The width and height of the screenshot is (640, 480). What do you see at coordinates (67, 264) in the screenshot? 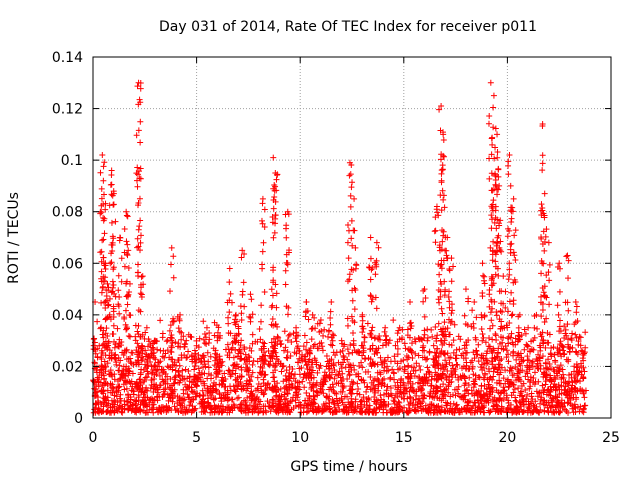
I see `y-tick-label: 0.06` at bounding box center [67, 264].